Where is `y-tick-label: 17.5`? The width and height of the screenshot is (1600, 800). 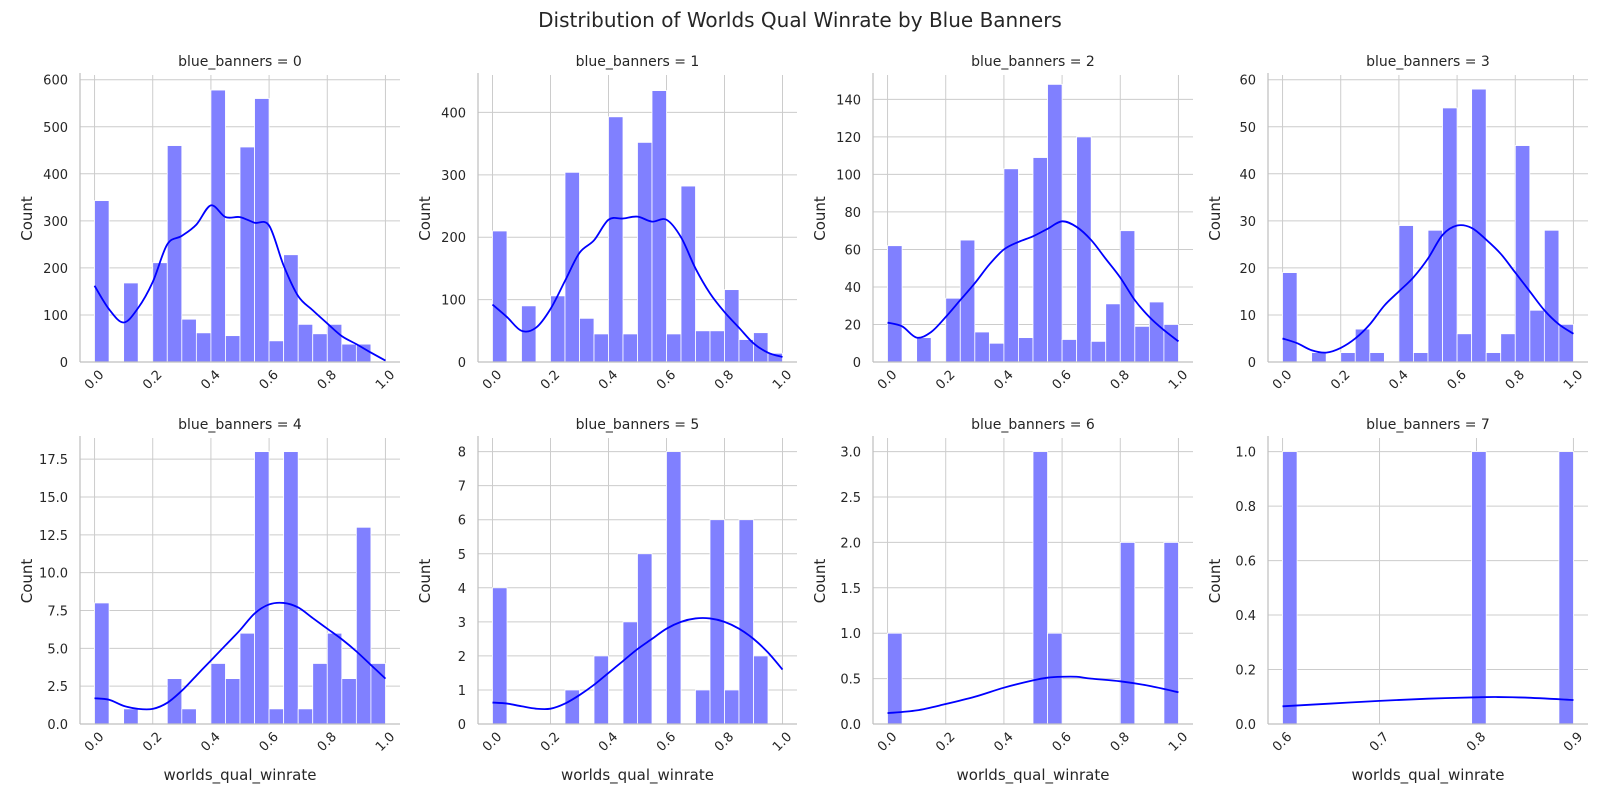
y-tick-label: 17.5 is located at coordinates (53, 460).